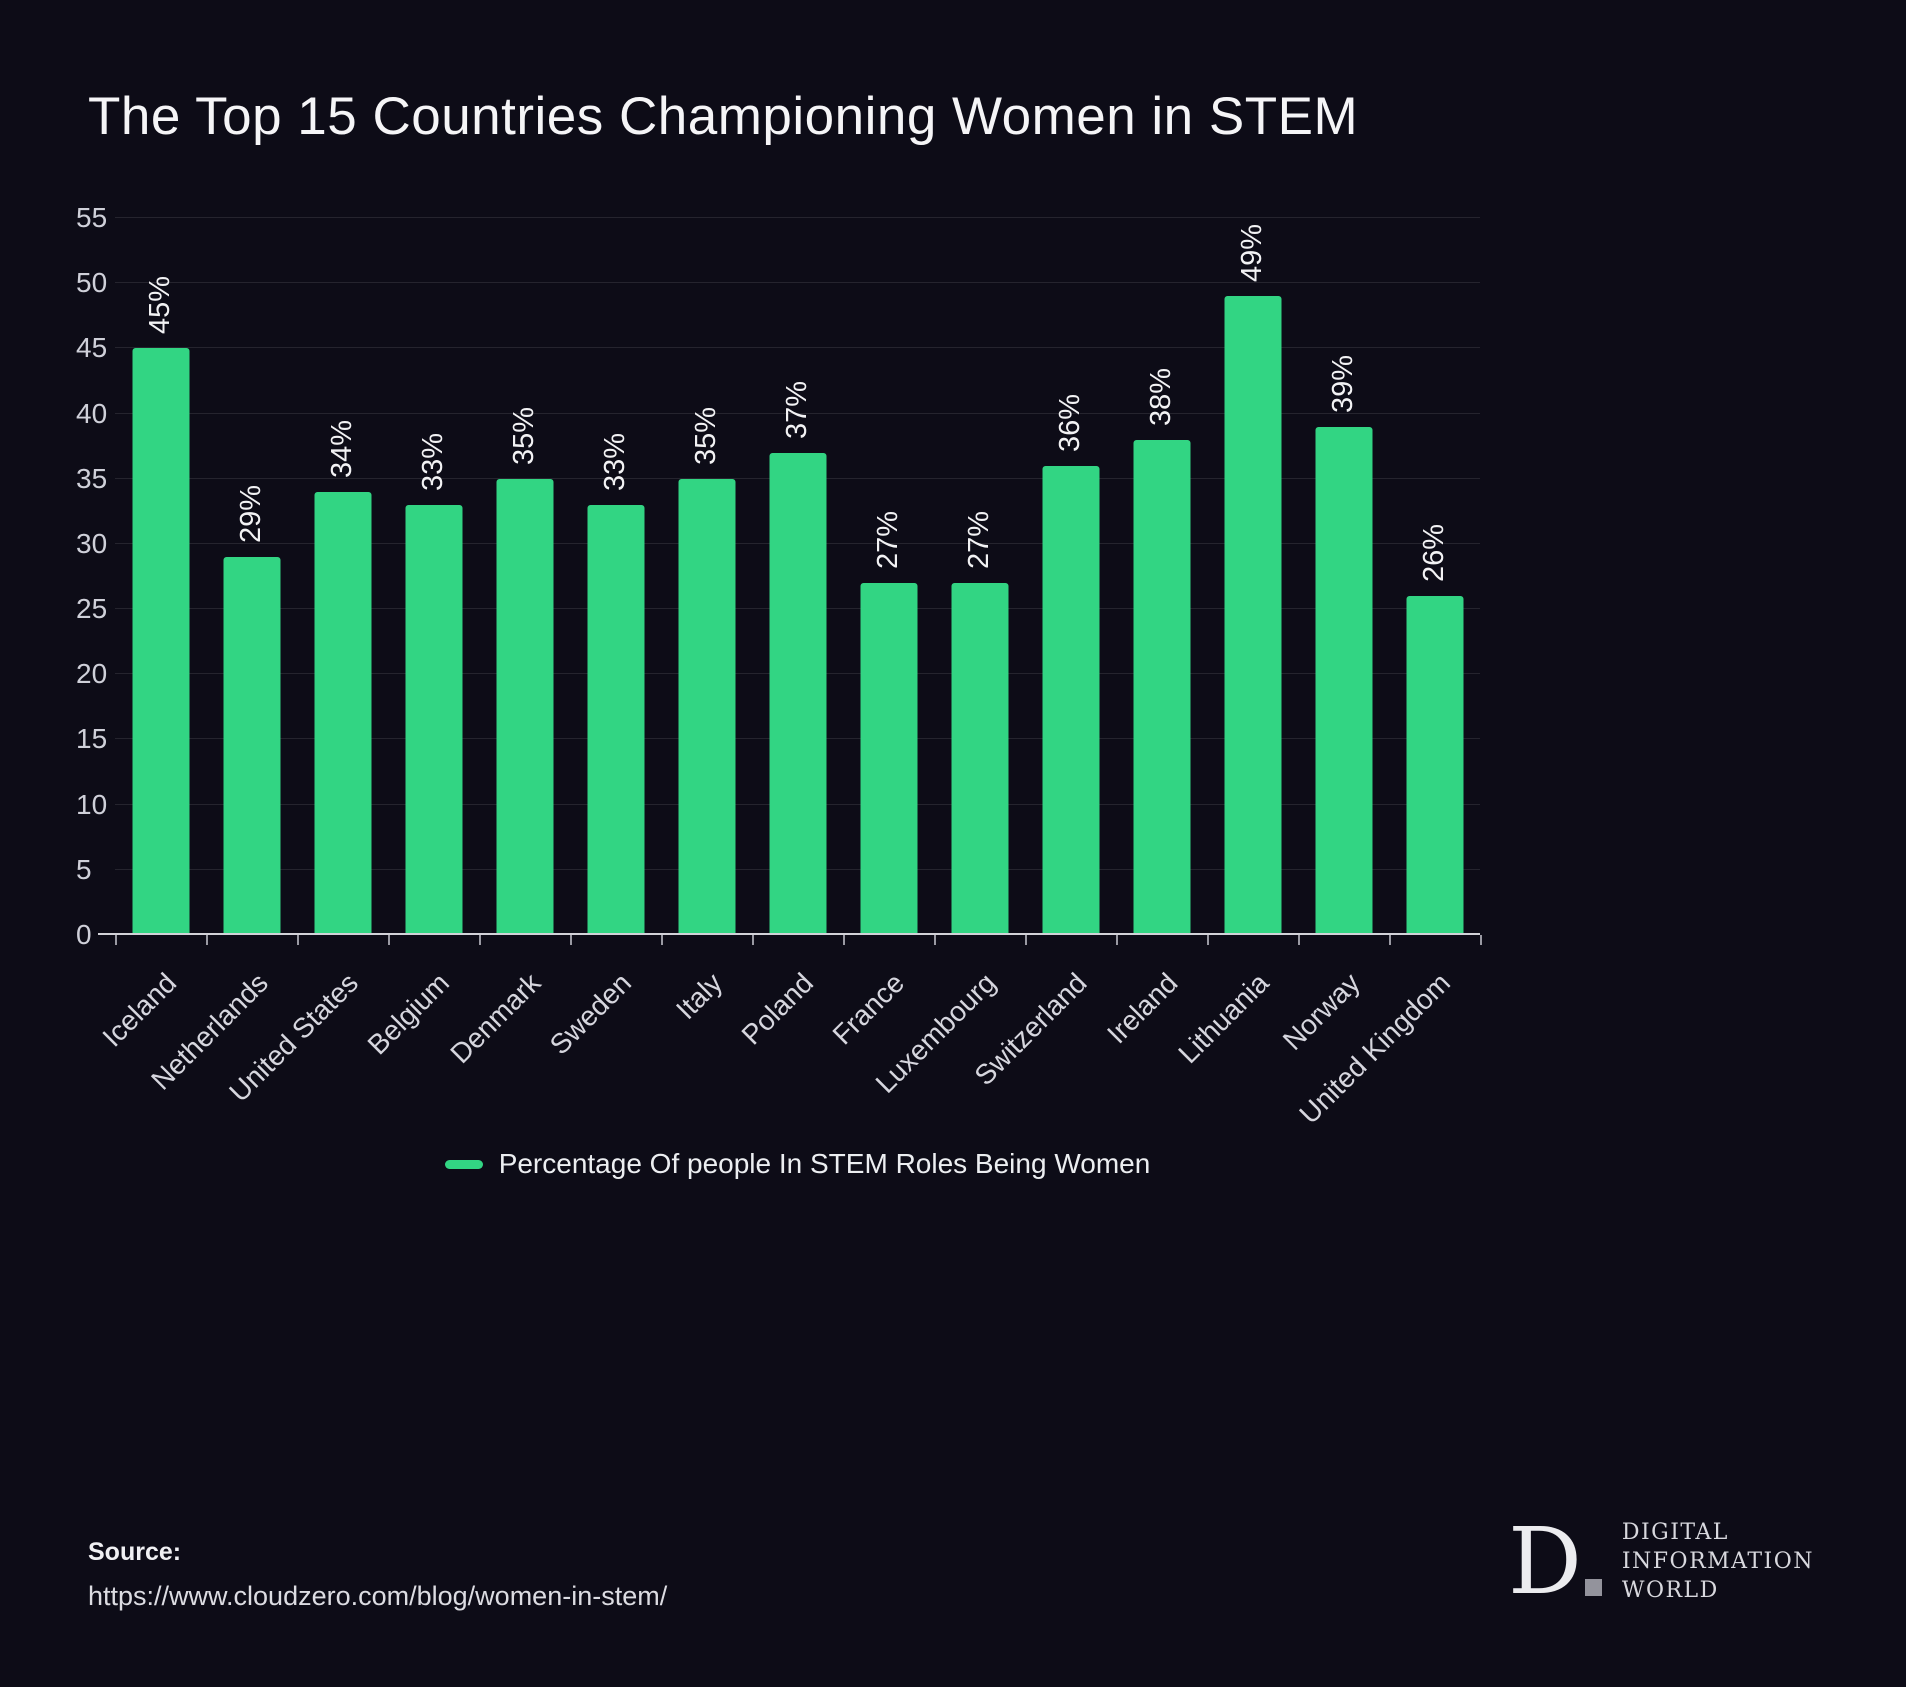  I want to click on bar-slot-denmark: 35%, so click(524, 576).